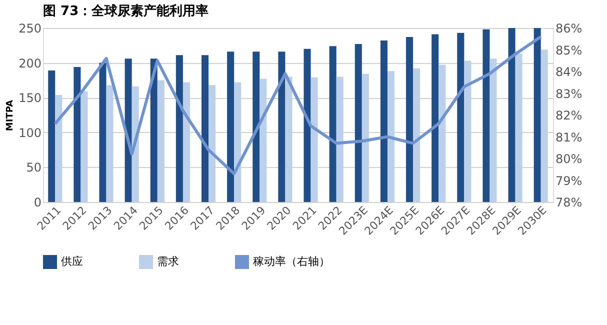  I want to click on y-tick-label: 150, so click(30, 98).